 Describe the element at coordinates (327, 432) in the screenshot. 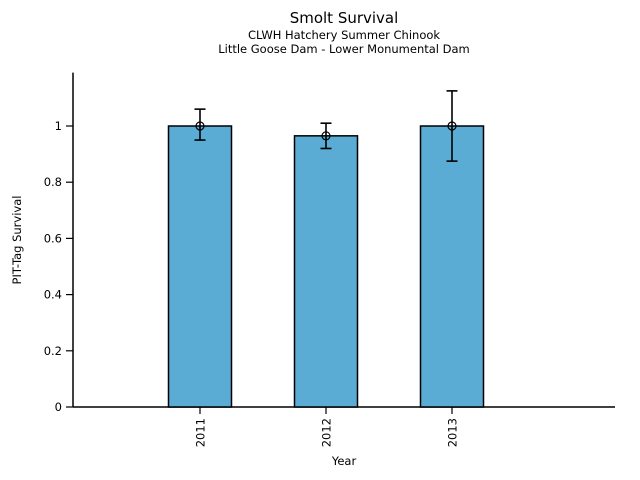

I see `x-tick-label-2012: 2012` at that location.